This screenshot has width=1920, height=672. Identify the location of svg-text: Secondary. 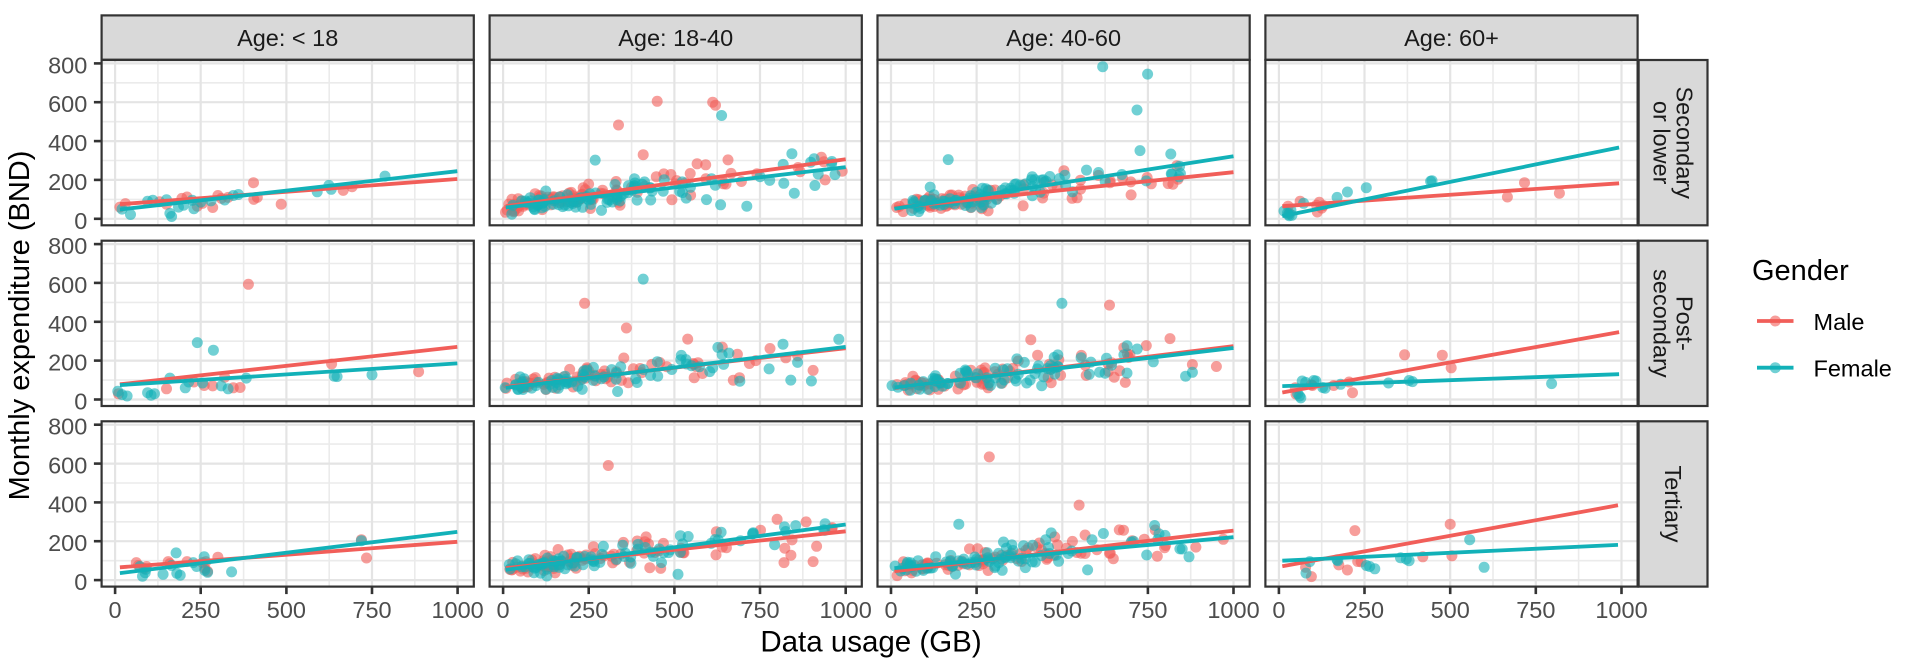
(1684, 143).